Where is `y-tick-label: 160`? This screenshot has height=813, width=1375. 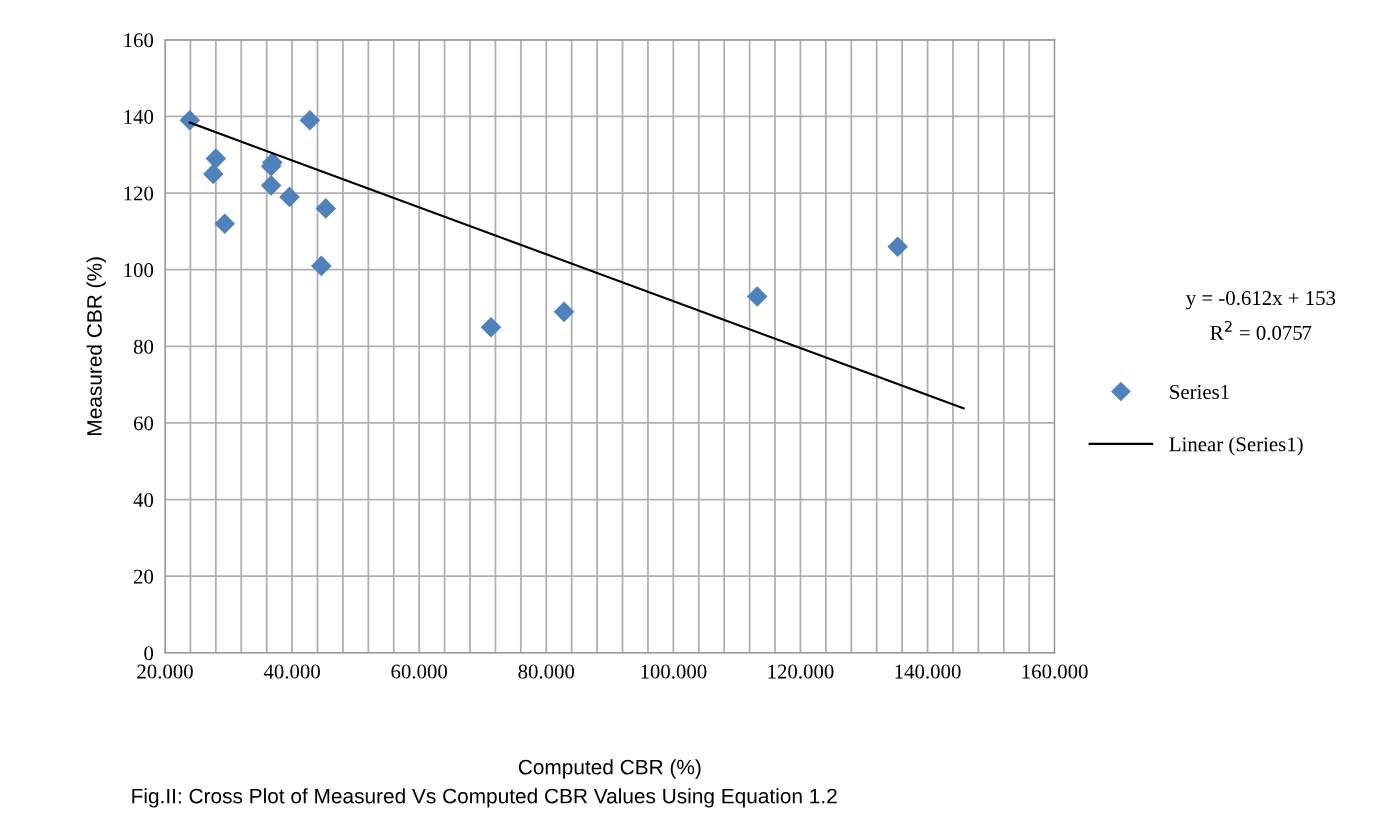
y-tick-label: 160 is located at coordinates (139, 40).